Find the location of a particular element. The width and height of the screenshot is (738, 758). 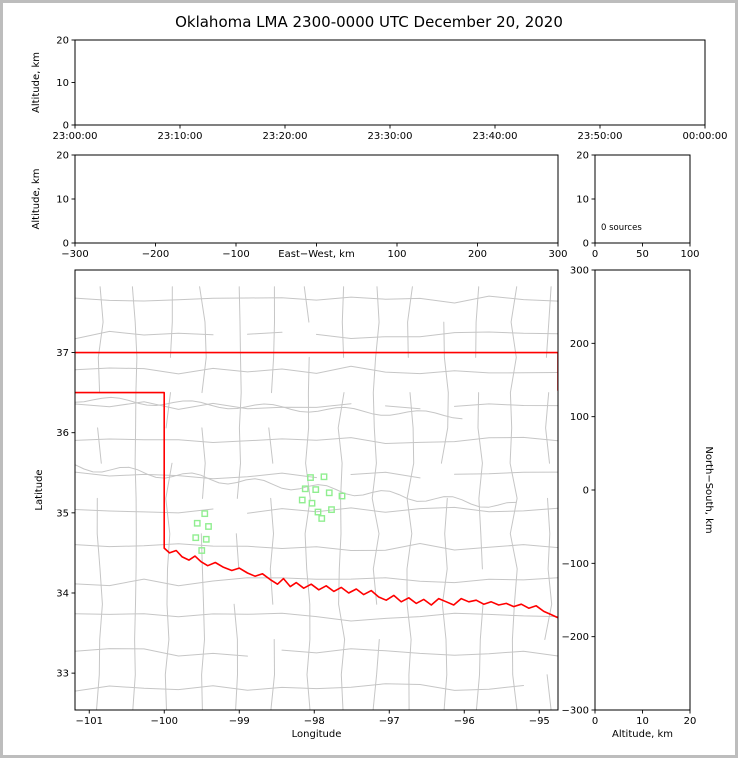

y-tick-label: 35 is located at coordinates (62, 513).